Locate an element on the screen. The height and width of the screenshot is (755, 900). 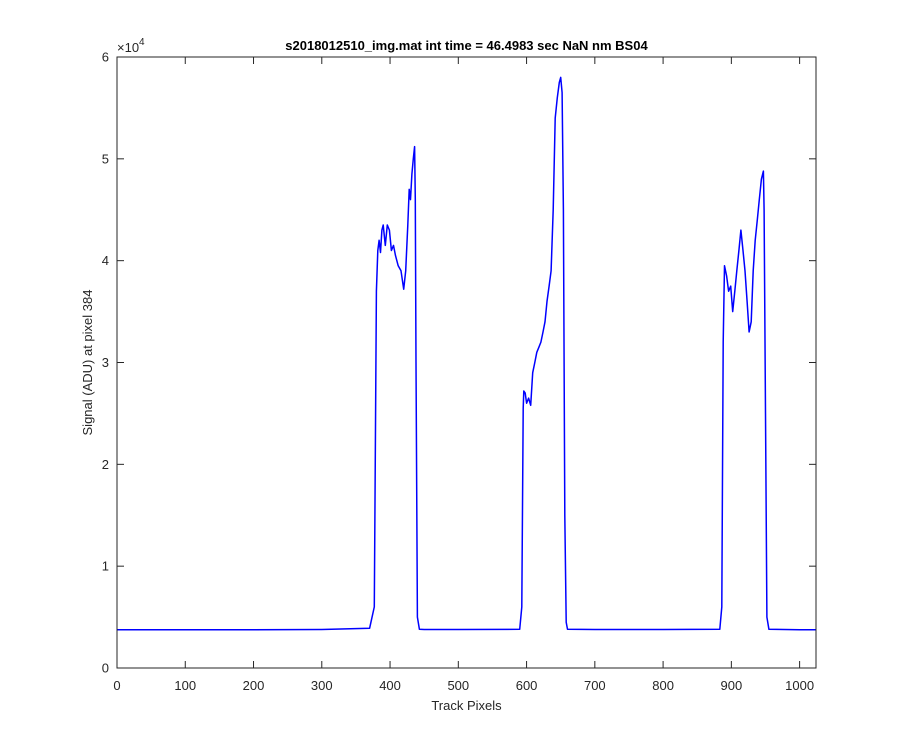
y-tick-label: 6 is located at coordinates (105, 57).